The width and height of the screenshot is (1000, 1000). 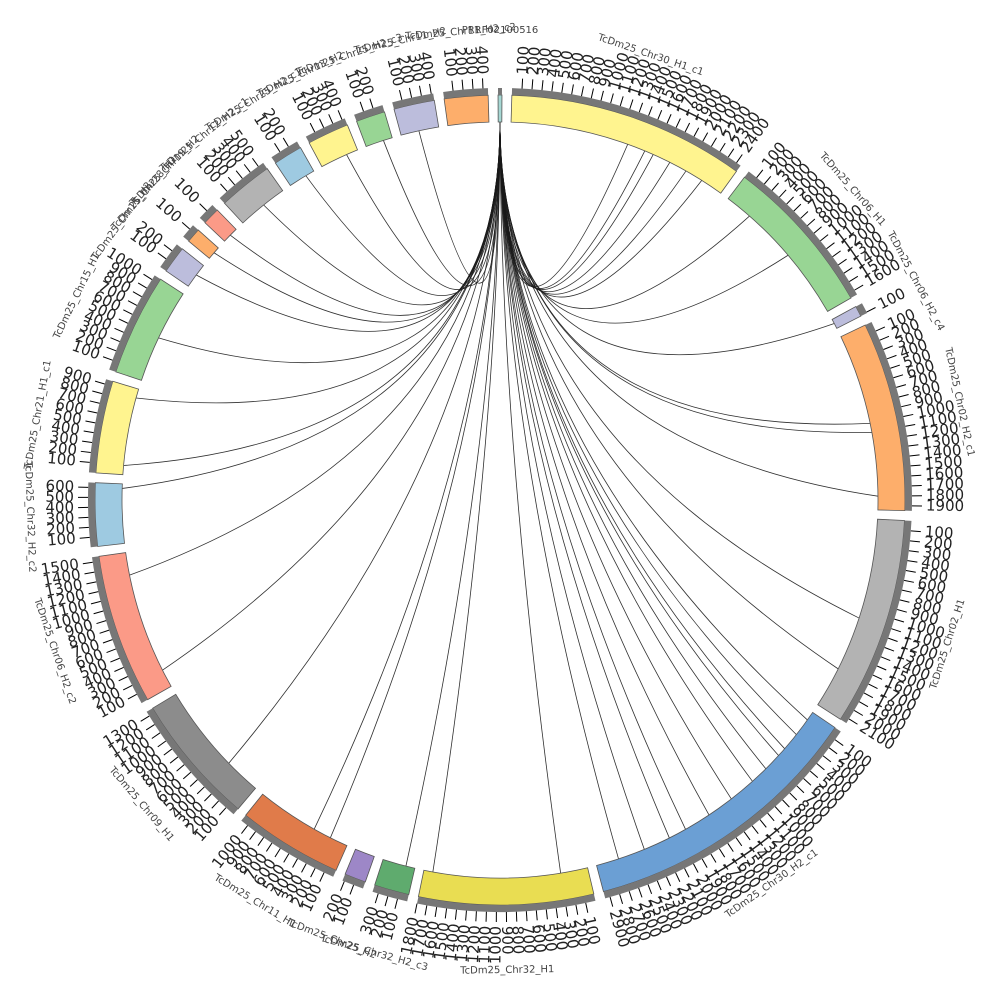 What do you see at coordinates (945, 506) in the screenshot?
I see `tick-label: 1900` at bounding box center [945, 506].